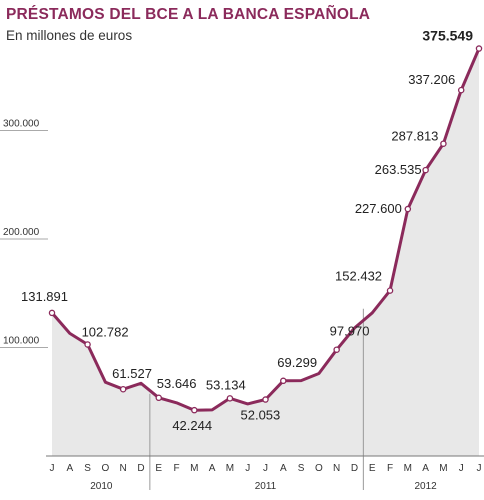 Image resolution: width=484 pixels, height=500 pixels. I want to click on year-label: 2011, so click(266, 486).